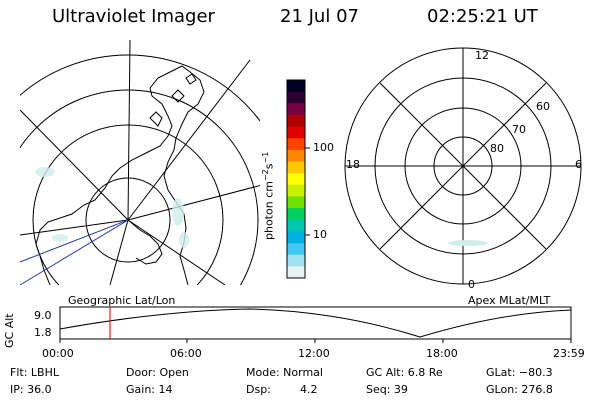  What do you see at coordinates (387, 389) in the screenshot?
I see `status-seq: Seq: 39` at bounding box center [387, 389].